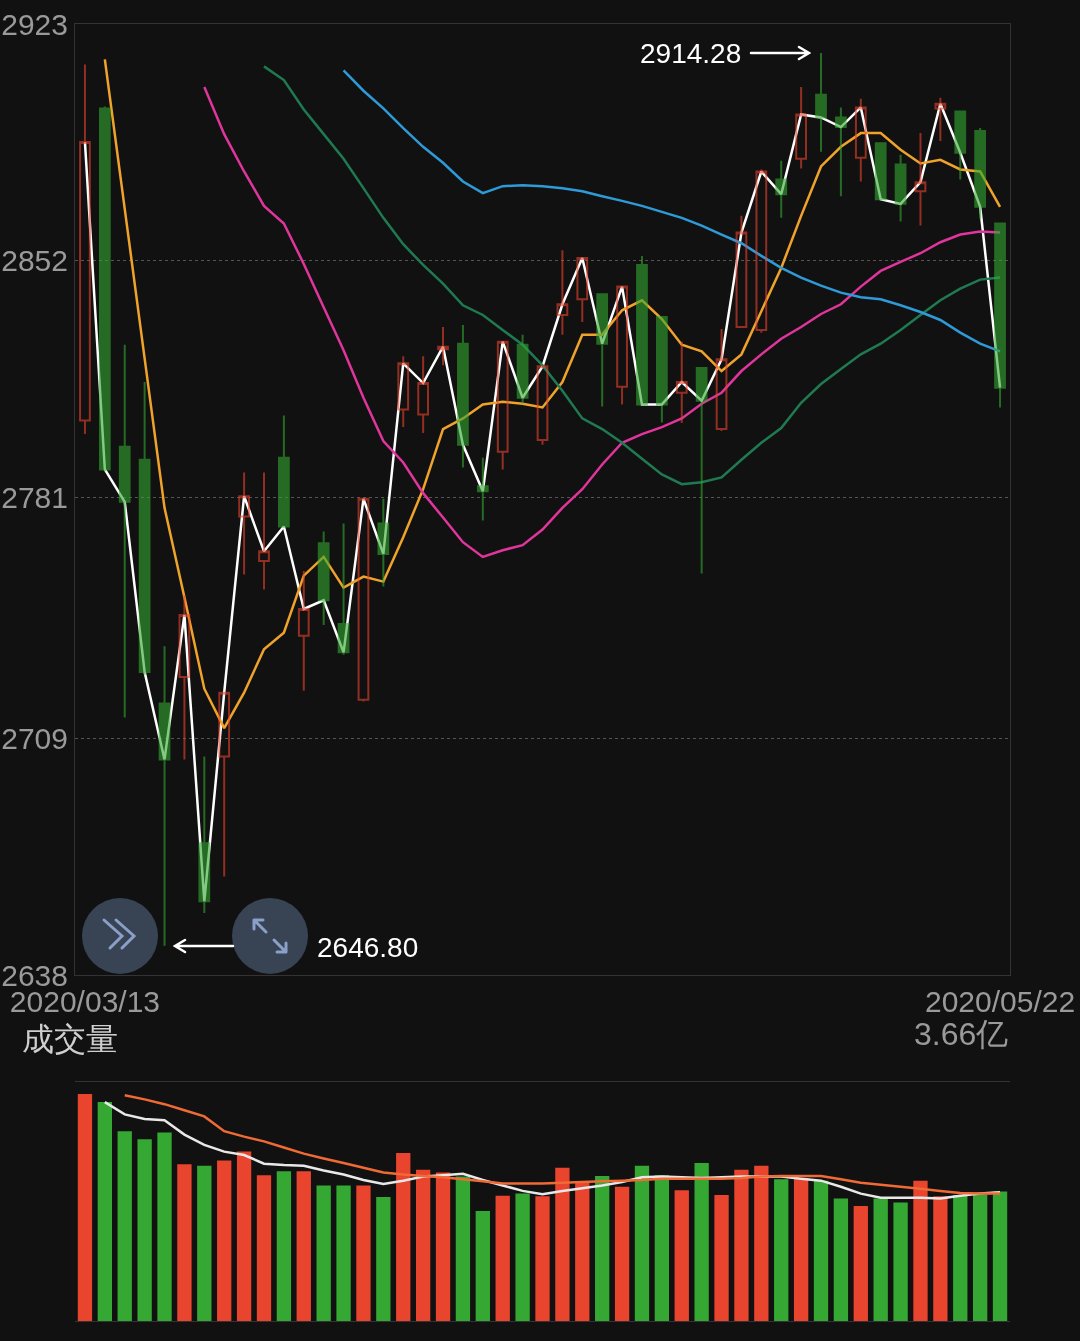 The image size is (1080, 1341). What do you see at coordinates (34, 738) in the screenshot?
I see `y-tick-label: 2709` at bounding box center [34, 738].